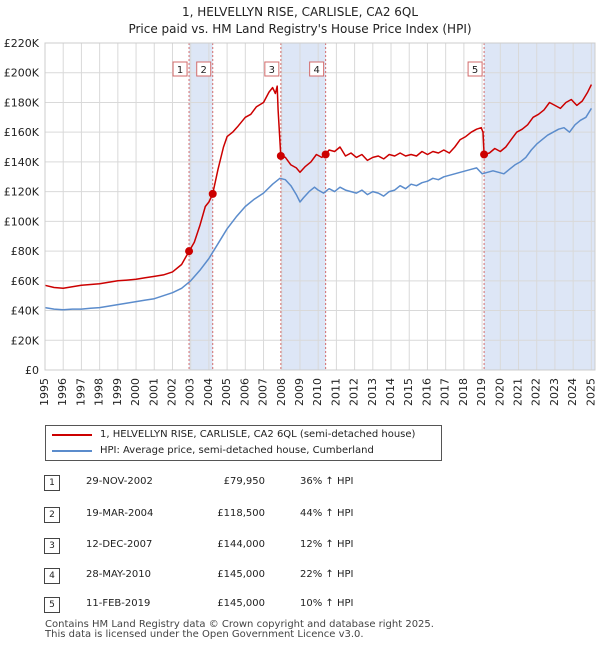 The image size is (600, 650). Describe the element at coordinates (25, 251) in the screenshot. I see `y-tick-label: £80K` at that location.